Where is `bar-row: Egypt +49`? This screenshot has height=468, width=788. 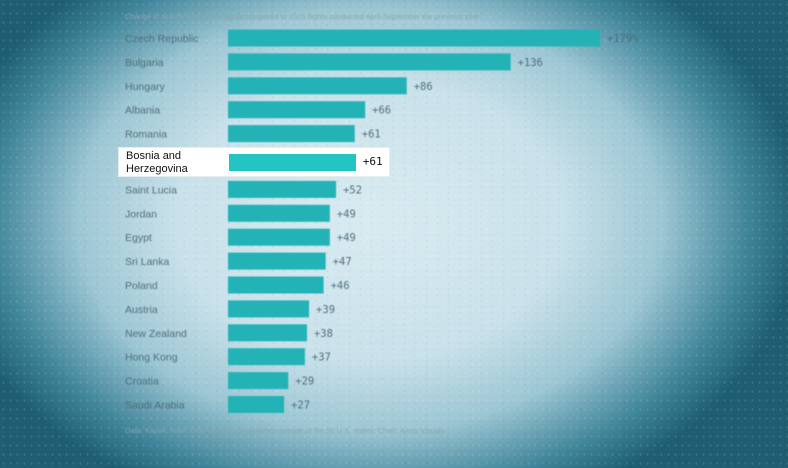
bar-row: Egypt +49 is located at coordinates (240, 237).